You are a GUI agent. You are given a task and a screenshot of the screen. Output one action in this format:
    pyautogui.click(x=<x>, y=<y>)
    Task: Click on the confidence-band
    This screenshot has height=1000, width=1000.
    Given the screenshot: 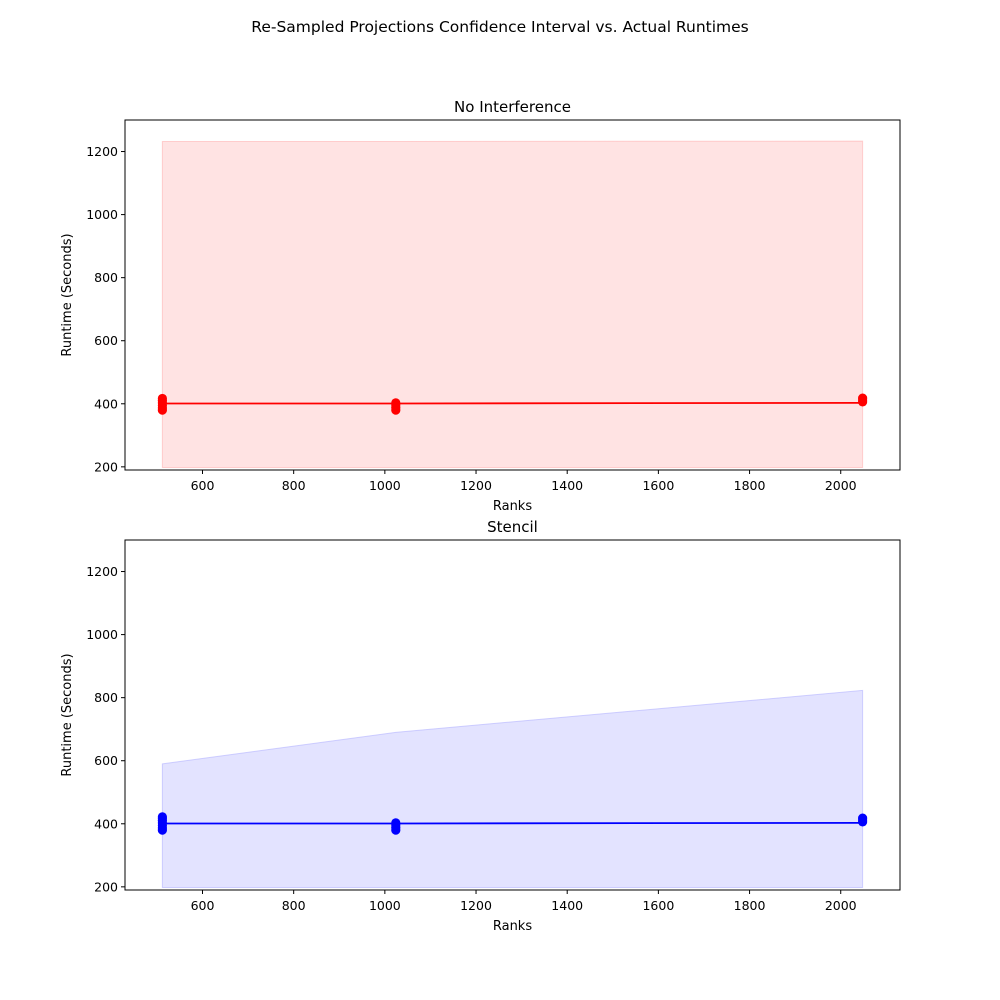 What is the action you would take?
    pyautogui.click(x=512, y=788)
    